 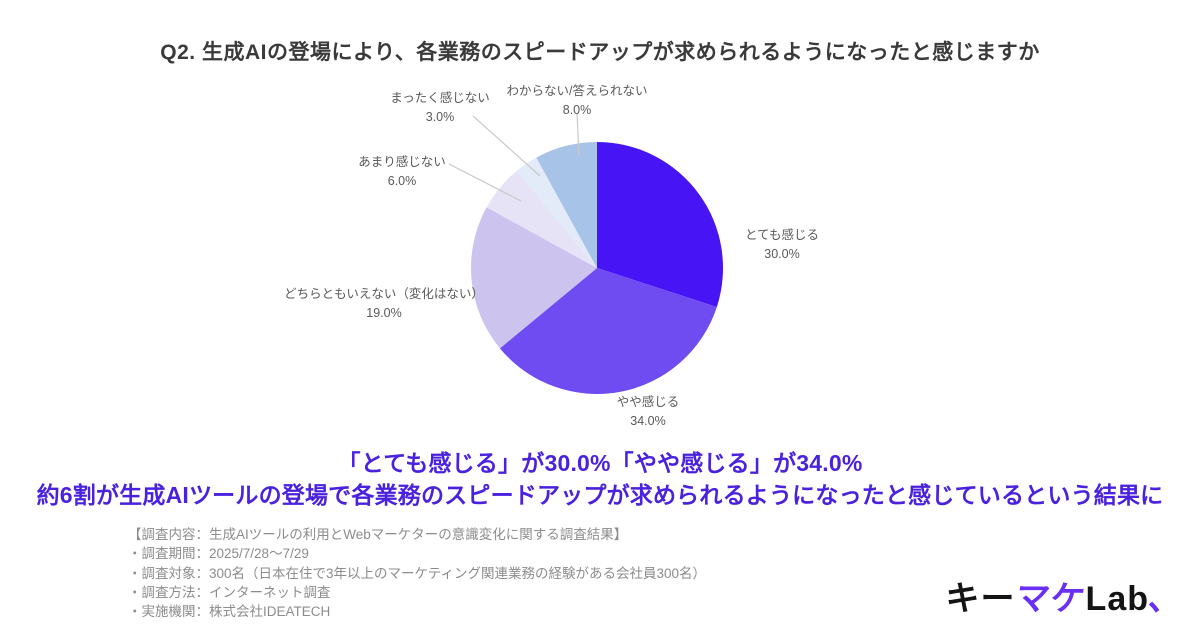 What do you see at coordinates (229, 612) in the screenshot?
I see `survey-note-line: ・実施機関：株式会社IDEATECH` at bounding box center [229, 612].